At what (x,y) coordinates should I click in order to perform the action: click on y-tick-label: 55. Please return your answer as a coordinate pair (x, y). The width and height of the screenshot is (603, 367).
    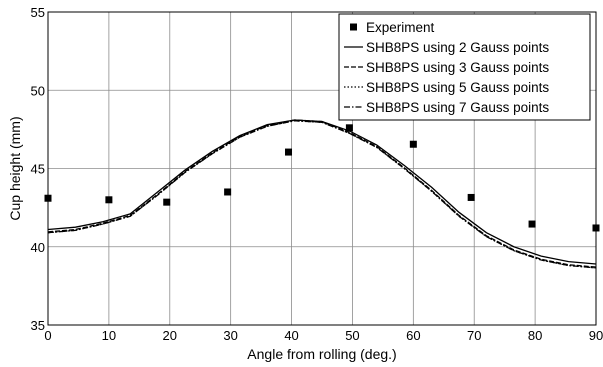
    Looking at the image, I should click on (38, 12).